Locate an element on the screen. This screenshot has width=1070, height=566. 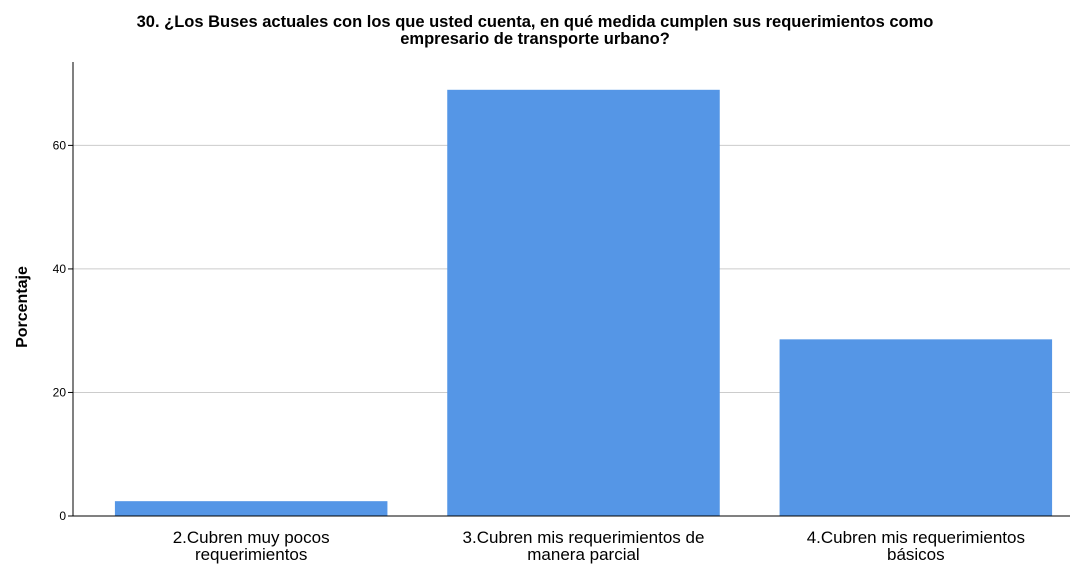
y-tick-label: 40 is located at coordinates (60, 269).